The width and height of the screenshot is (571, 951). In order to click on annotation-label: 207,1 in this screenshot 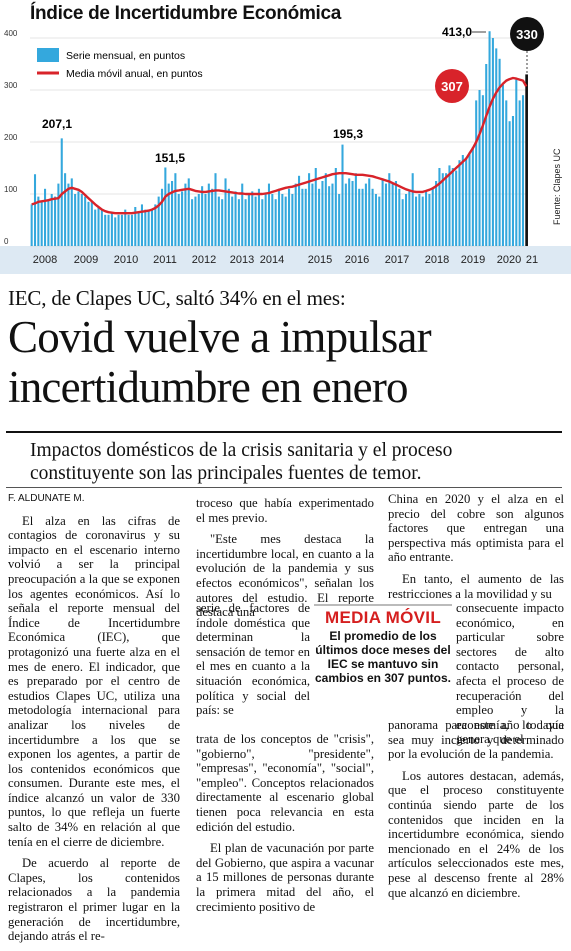, I will do `click(57, 124)`.